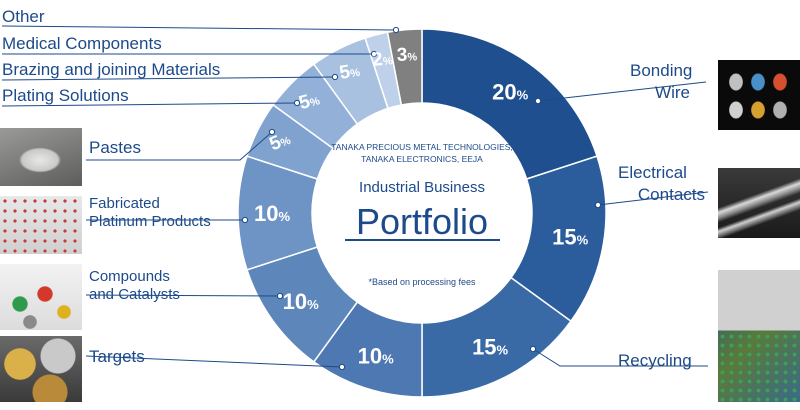 Image resolution: width=800 pixels, height=410 pixels. I want to click on chart-subtitle: Industrial Business, so click(422, 187).